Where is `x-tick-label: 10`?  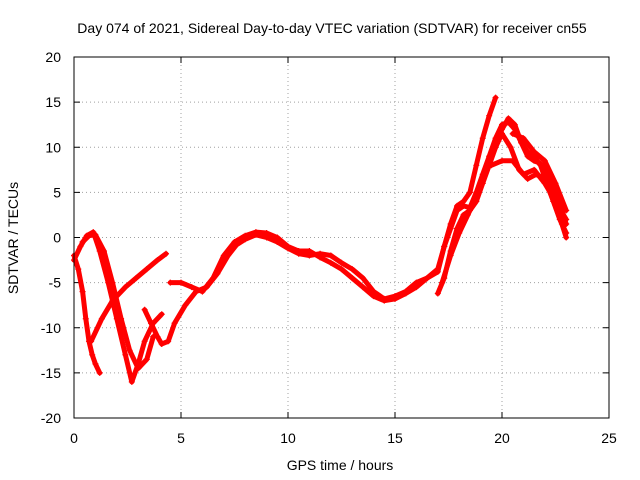
x-tick-label: 10 is located at coordinates (288, 438).